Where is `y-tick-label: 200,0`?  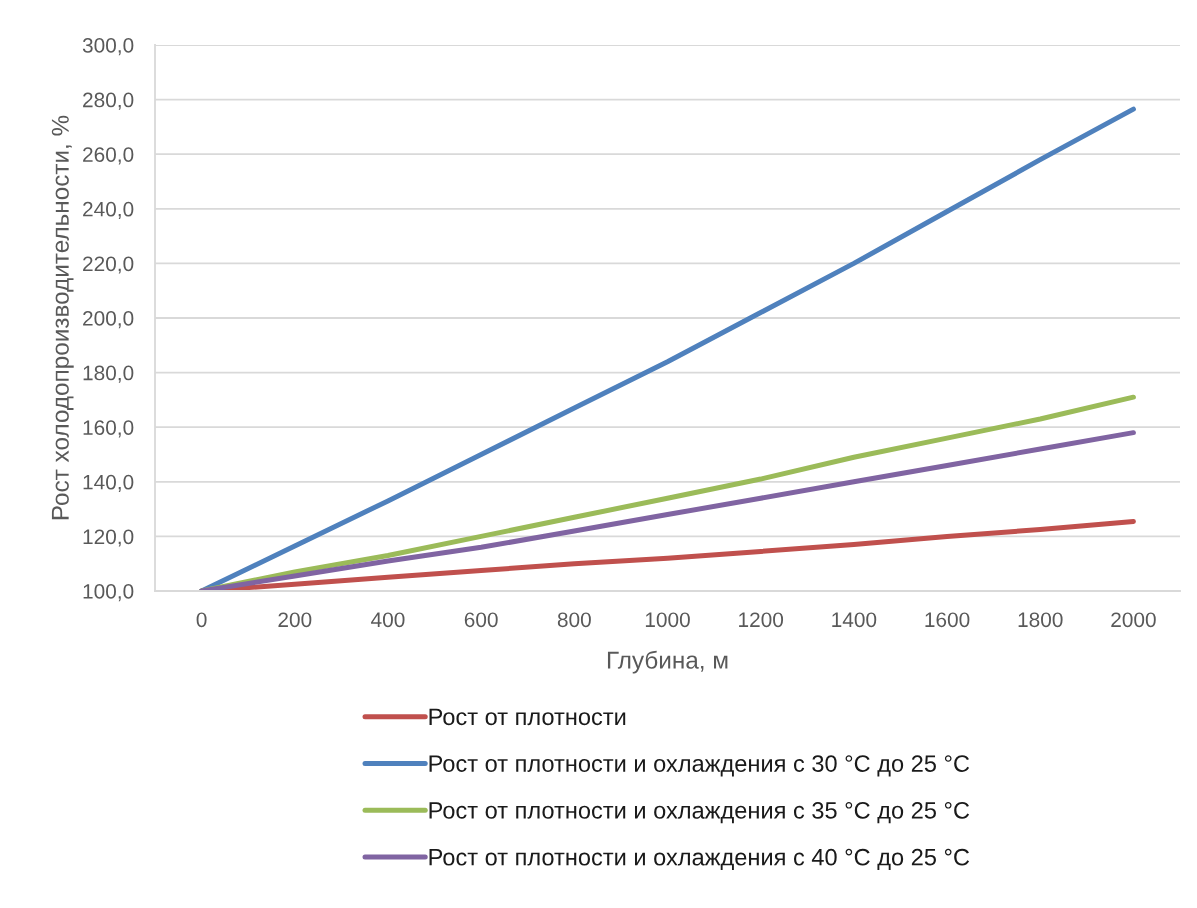 y-tick-label: 200,0 is located at coordinates (108, 320).